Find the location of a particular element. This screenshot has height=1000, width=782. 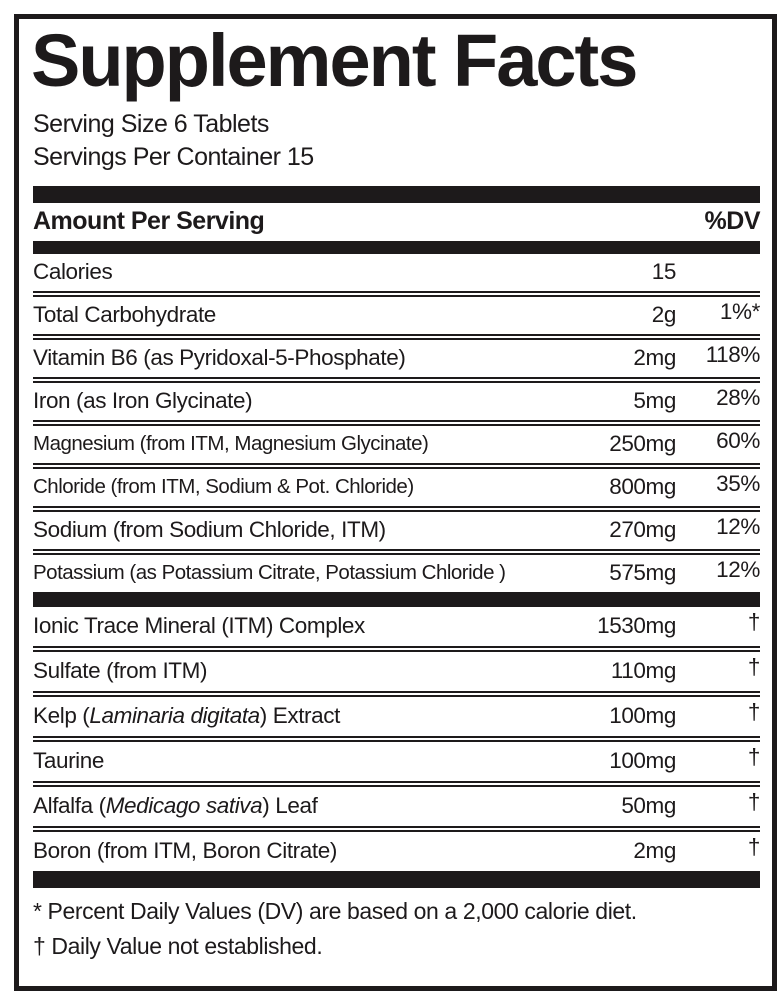

nutrient-amount: 15 is located at coordinates (664, 272).